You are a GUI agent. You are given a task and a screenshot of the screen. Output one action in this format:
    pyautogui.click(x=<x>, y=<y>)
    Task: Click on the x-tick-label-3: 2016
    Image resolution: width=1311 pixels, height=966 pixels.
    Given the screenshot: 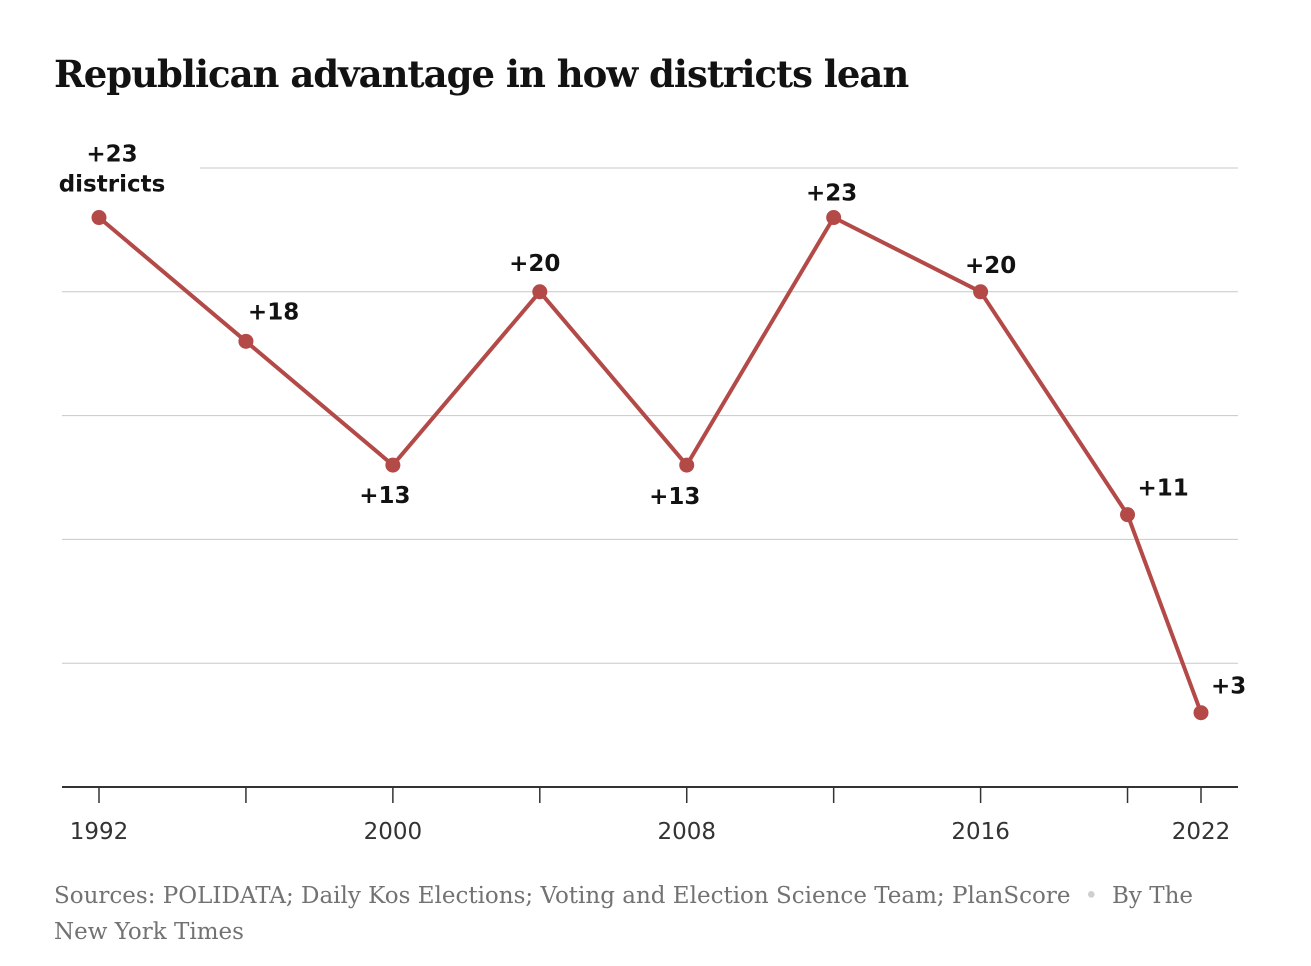 What is the action you would take?
    pyautogui.click(x=980, y=832)
    